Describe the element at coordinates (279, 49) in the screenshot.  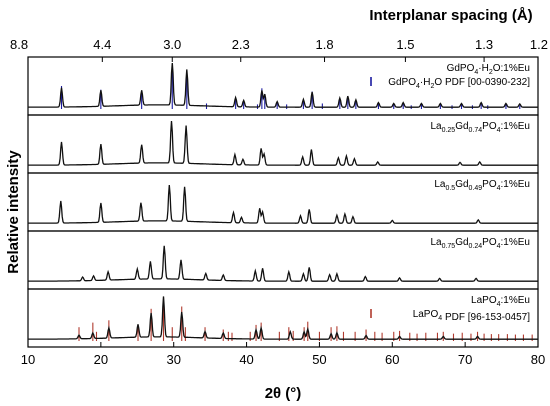
I see `top-axis: 8.8 4.4 3.0 2.3 1.8 1.5 1.3 1.2` at that location.